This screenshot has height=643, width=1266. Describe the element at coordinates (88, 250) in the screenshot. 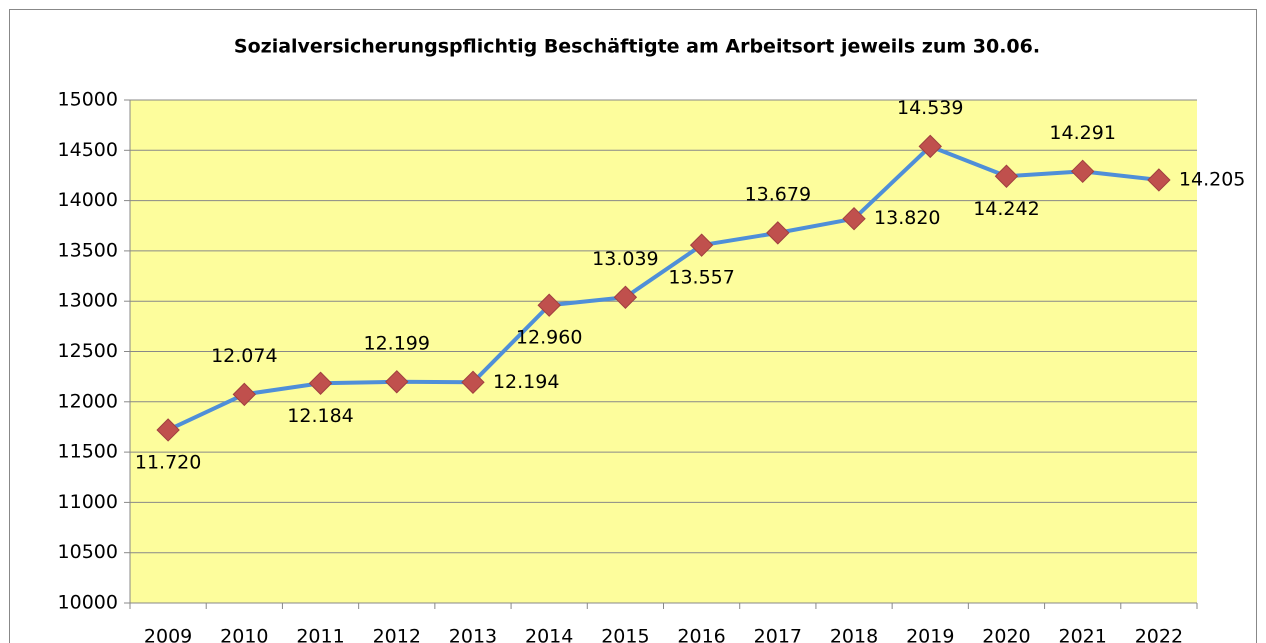

I see `y-tick-label: 13500` at that location.